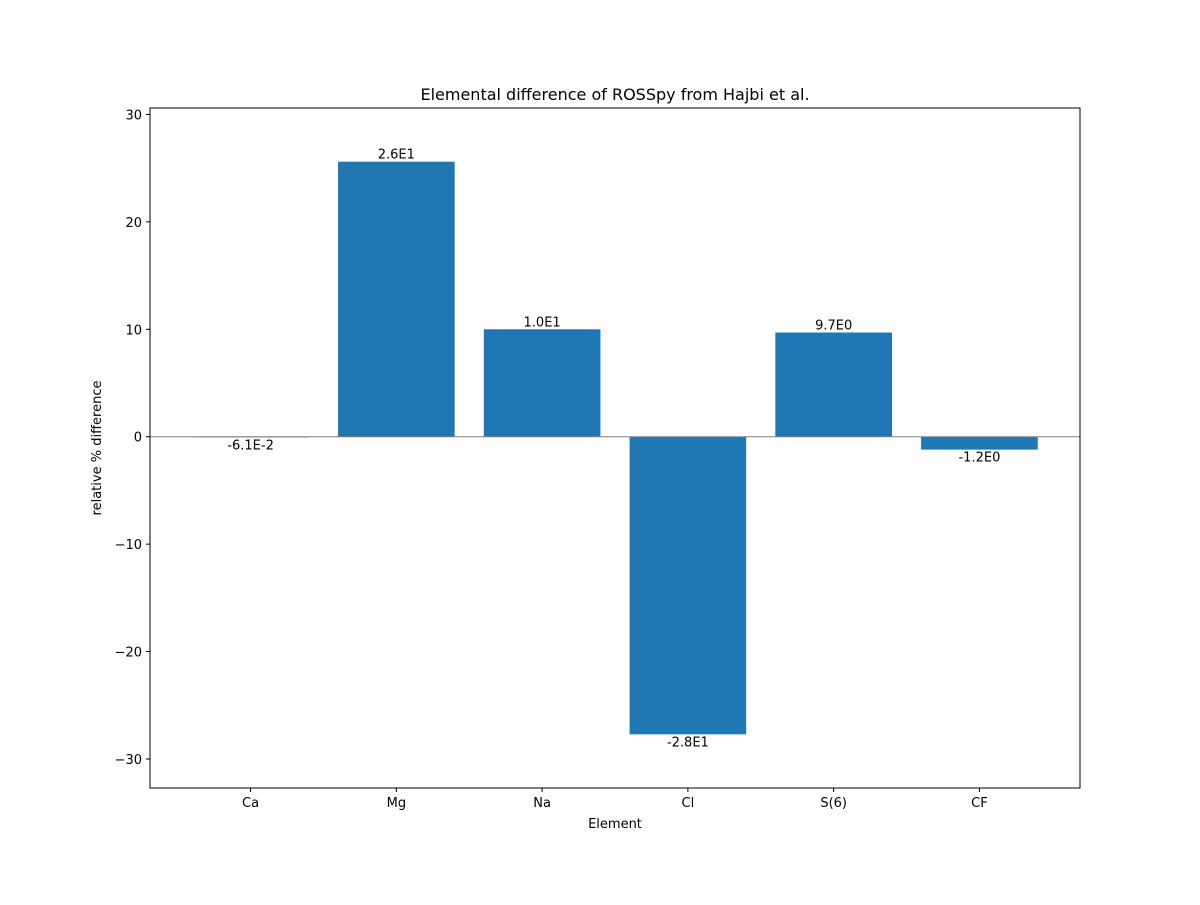 Image resolution: width=1200 pixels, height=905 pixels. I want to click on x-tick-label: Ca, so click(250, 803).